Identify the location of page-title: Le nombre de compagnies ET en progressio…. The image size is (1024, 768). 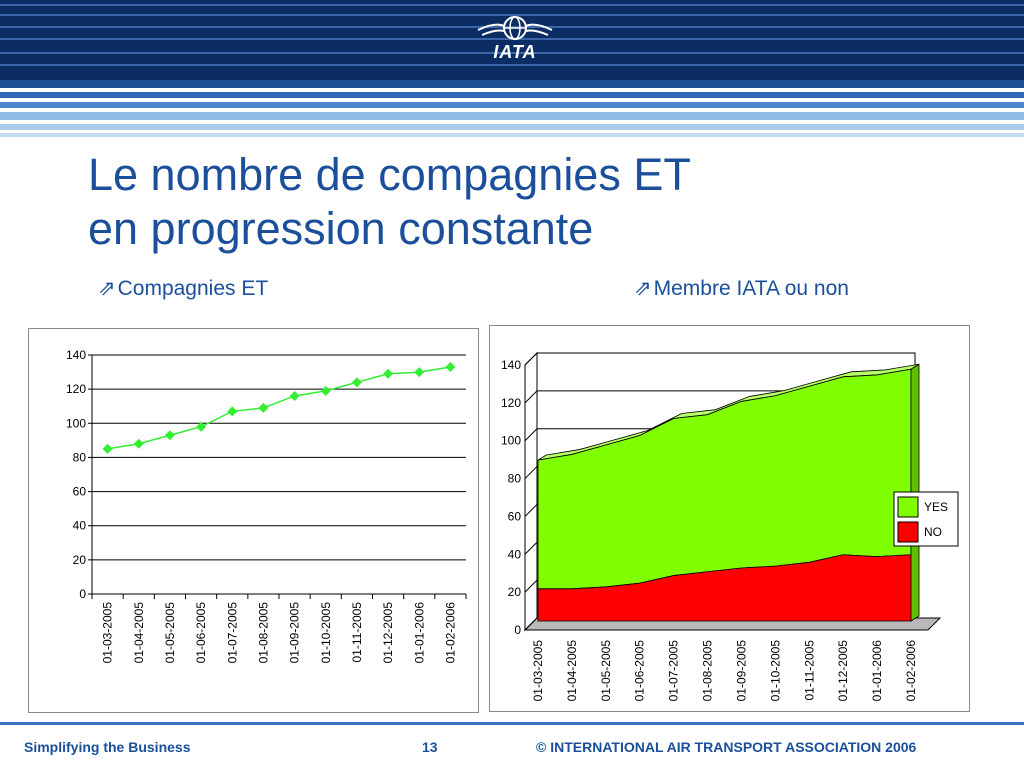
(389, 202).